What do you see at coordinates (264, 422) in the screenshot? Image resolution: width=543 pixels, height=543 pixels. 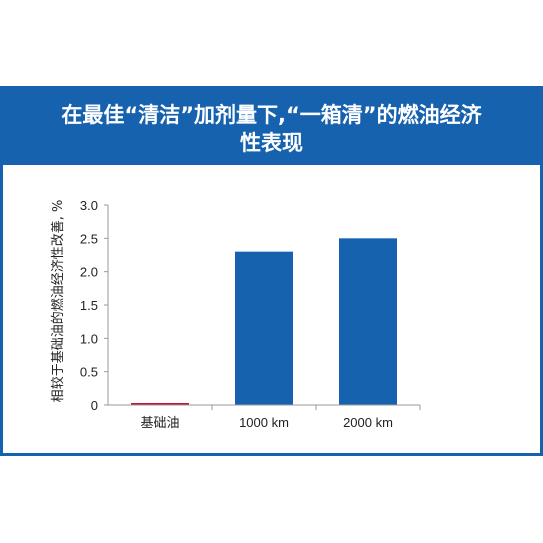 I see `x-tick-label: 1000 km` at bounding box center [264, 422].